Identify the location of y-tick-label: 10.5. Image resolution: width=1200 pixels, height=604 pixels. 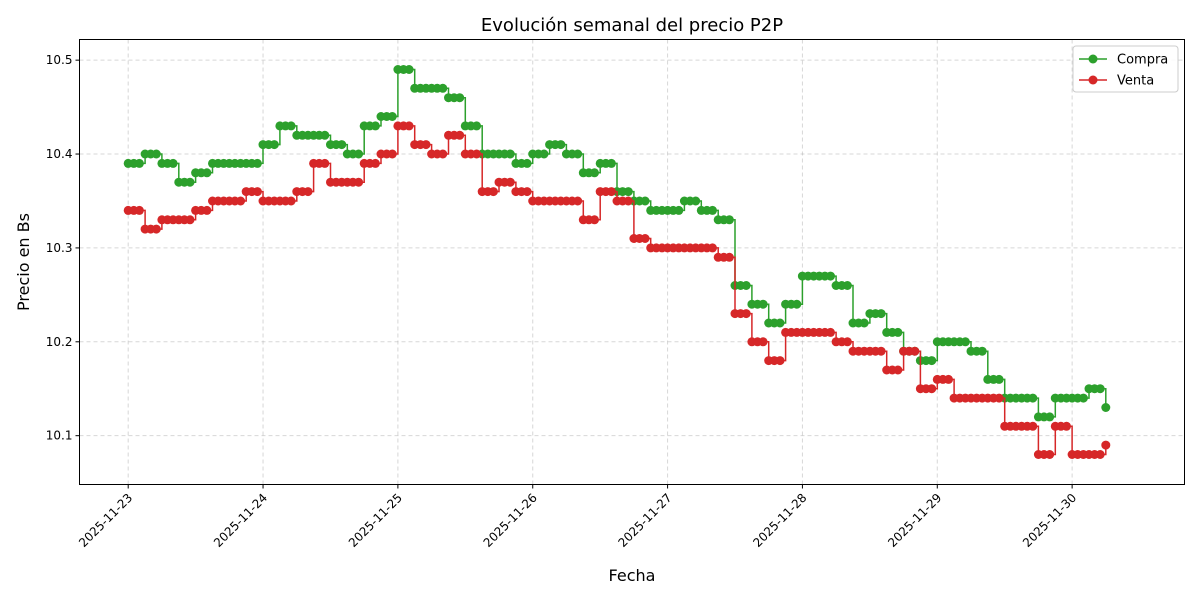
(59, 60).